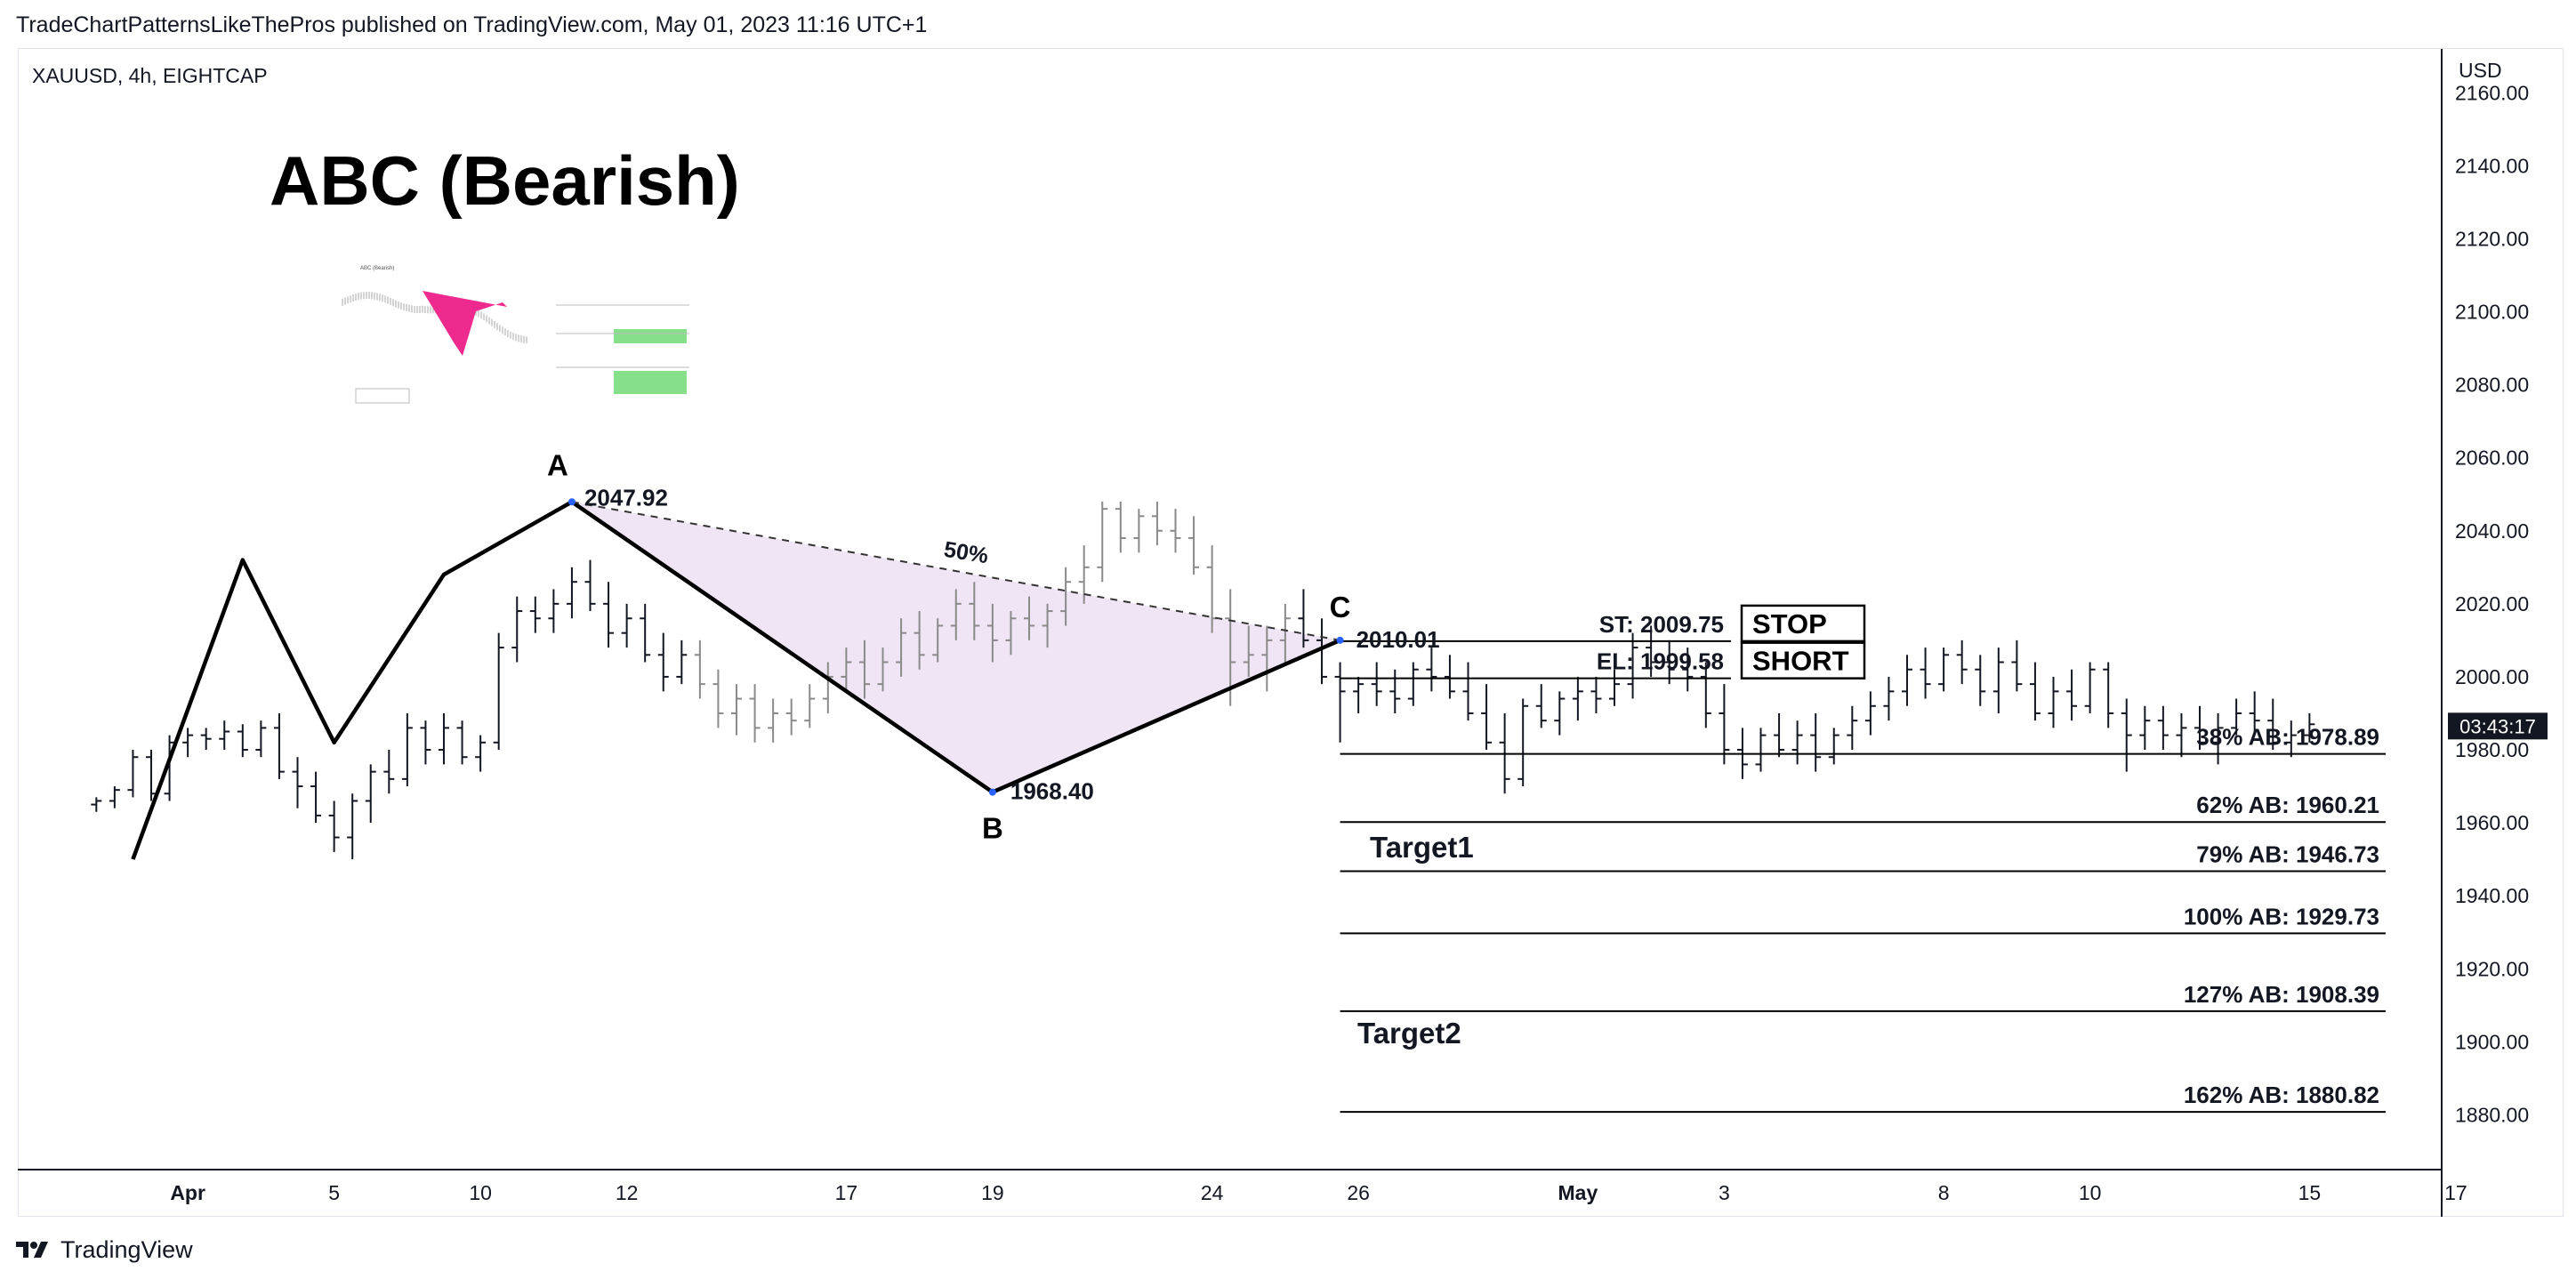 This screenshot has height=1279, width=2576. I want to click on time-tick-label: Apr, so click(187, 1192).